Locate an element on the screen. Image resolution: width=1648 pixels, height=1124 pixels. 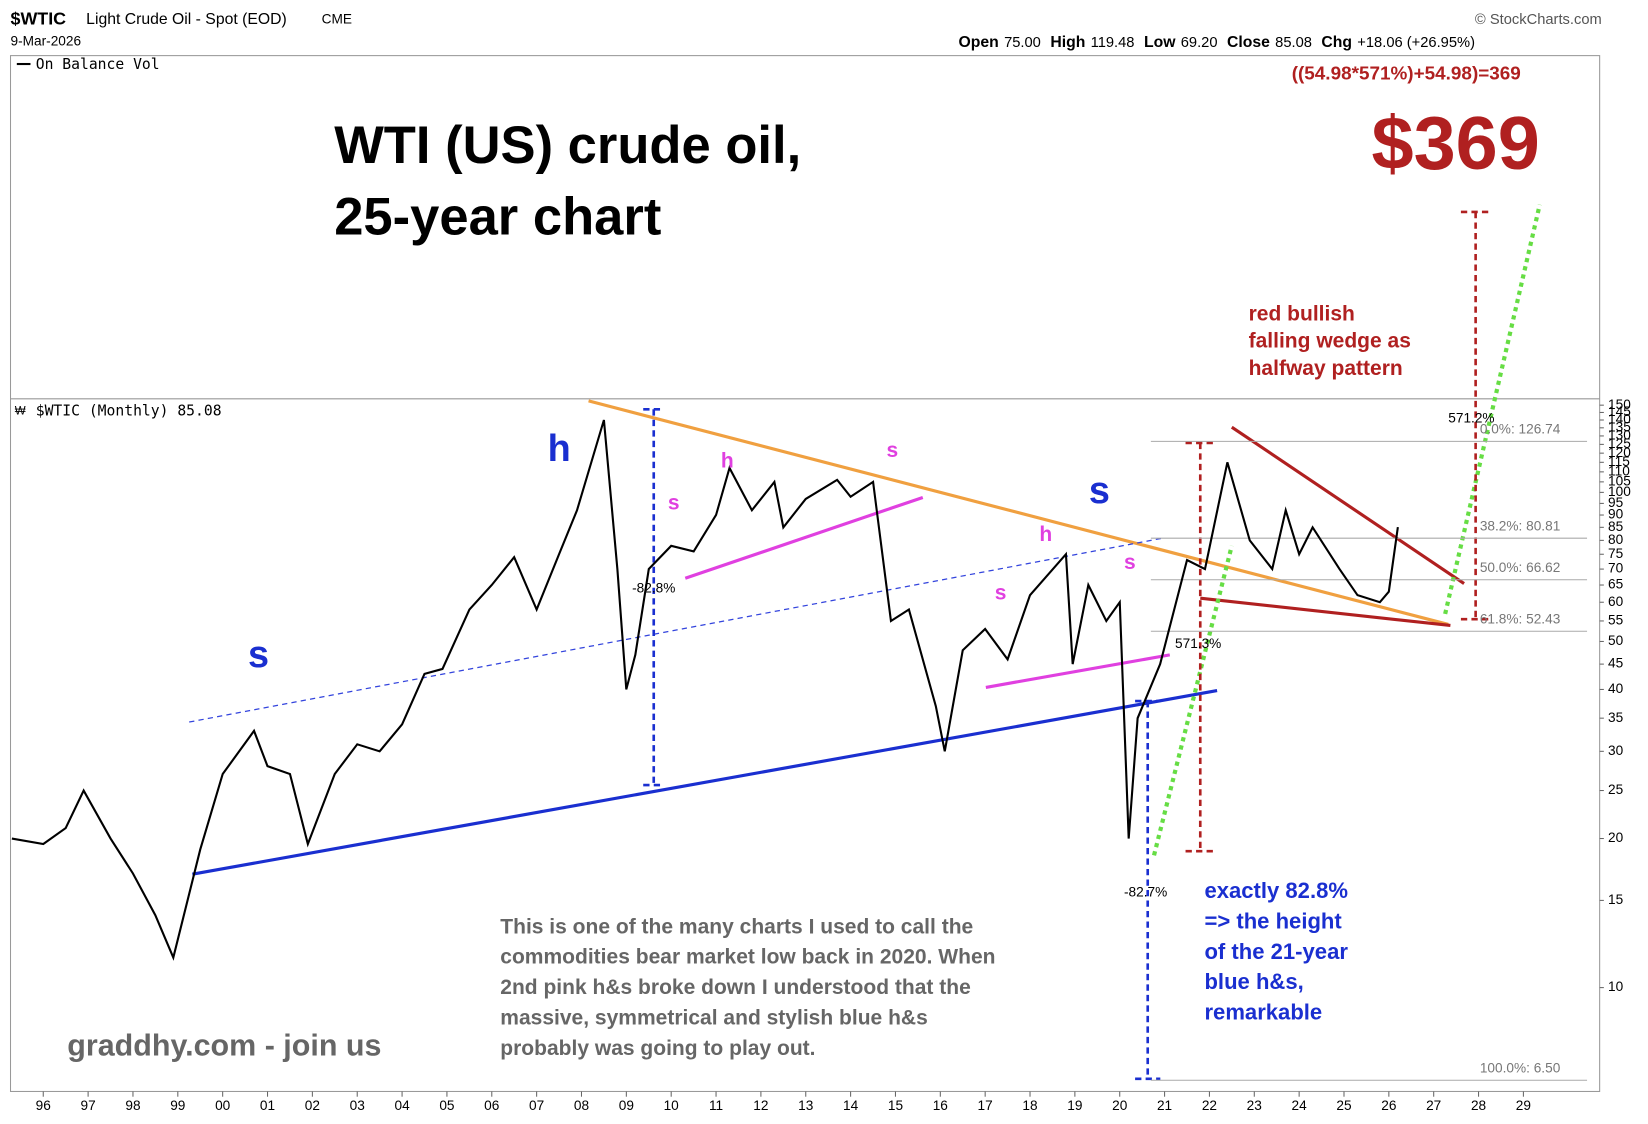
y-tick-label: 120 is located at coordinates (1619, 452).